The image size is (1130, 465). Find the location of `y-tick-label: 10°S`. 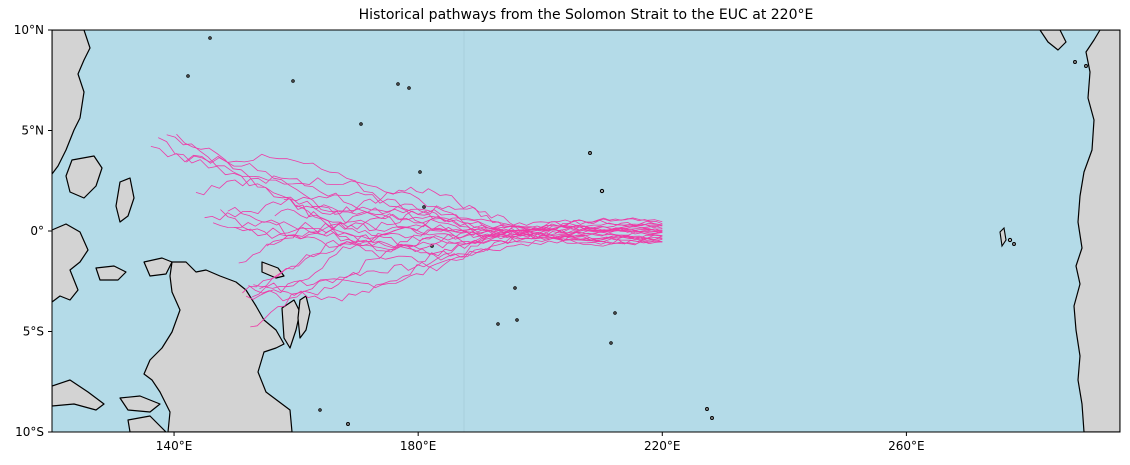

y-tick-label: 10°S is located at coordinates (29, 432).